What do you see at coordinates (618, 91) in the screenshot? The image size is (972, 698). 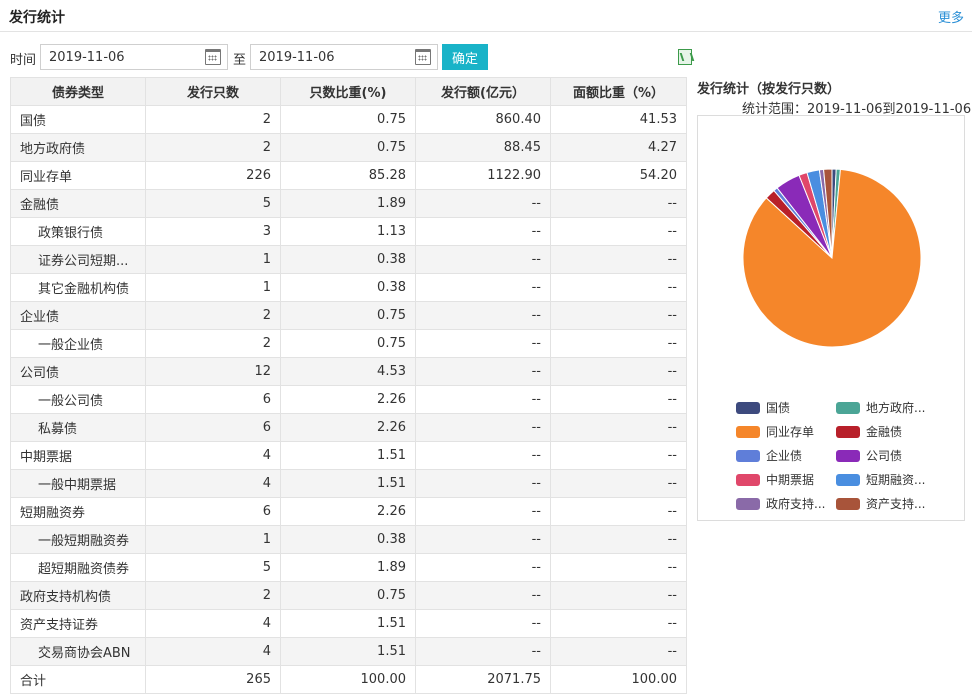 I see `column-header: 面额比重（%）` at bounding box center [618, 91].